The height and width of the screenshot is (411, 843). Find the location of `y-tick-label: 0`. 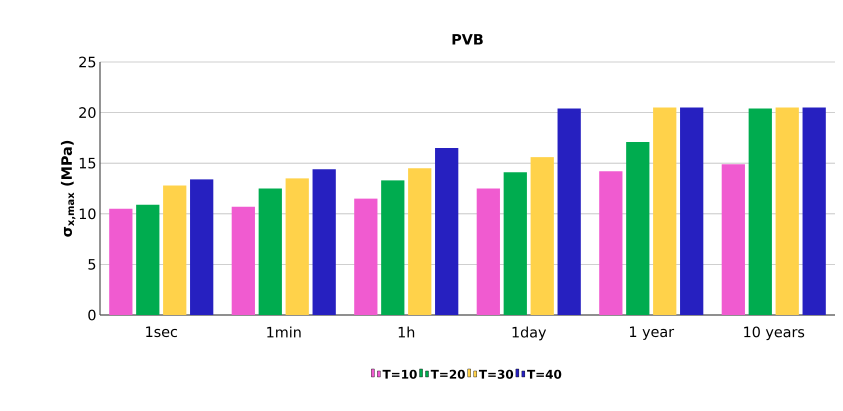

y-tick-label: 0 is located at coordinates (92, 315).